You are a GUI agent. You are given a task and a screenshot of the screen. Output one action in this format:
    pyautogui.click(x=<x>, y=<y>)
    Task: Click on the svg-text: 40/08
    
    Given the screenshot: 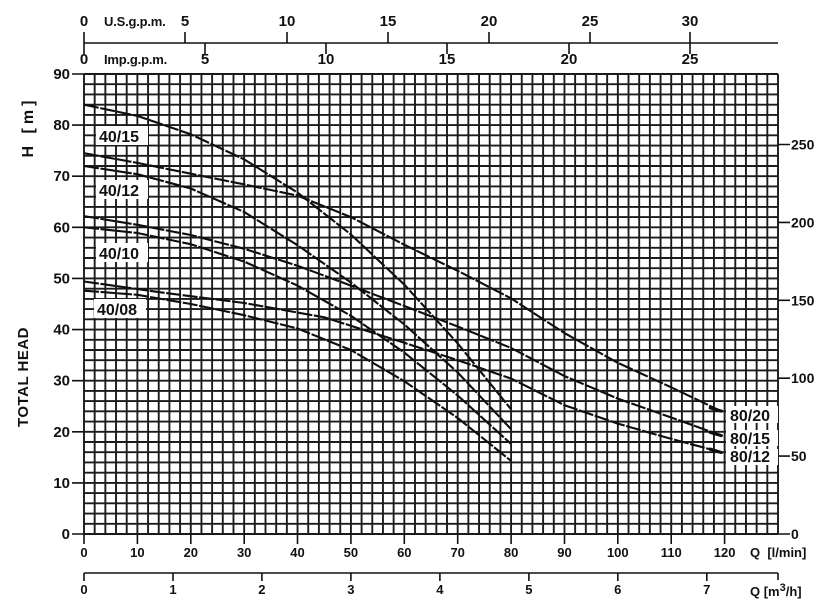 What is the action you would take?
    pyautogui.click(x=117, y=310)
    